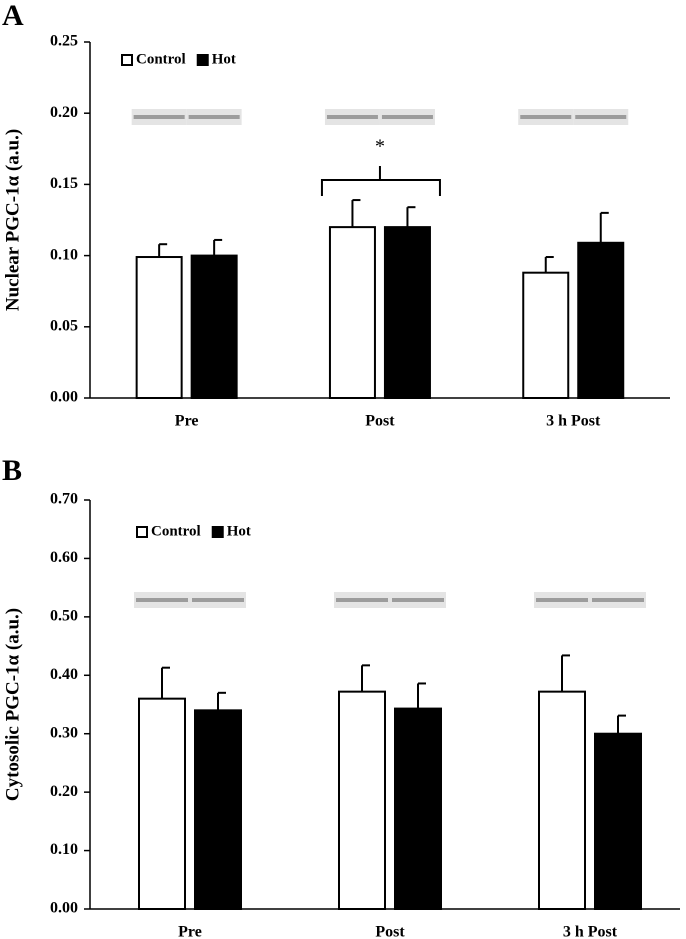 This screenshot has height=939, width=686. I want to click on y-tick-label: 0.15, so click(64, 183).